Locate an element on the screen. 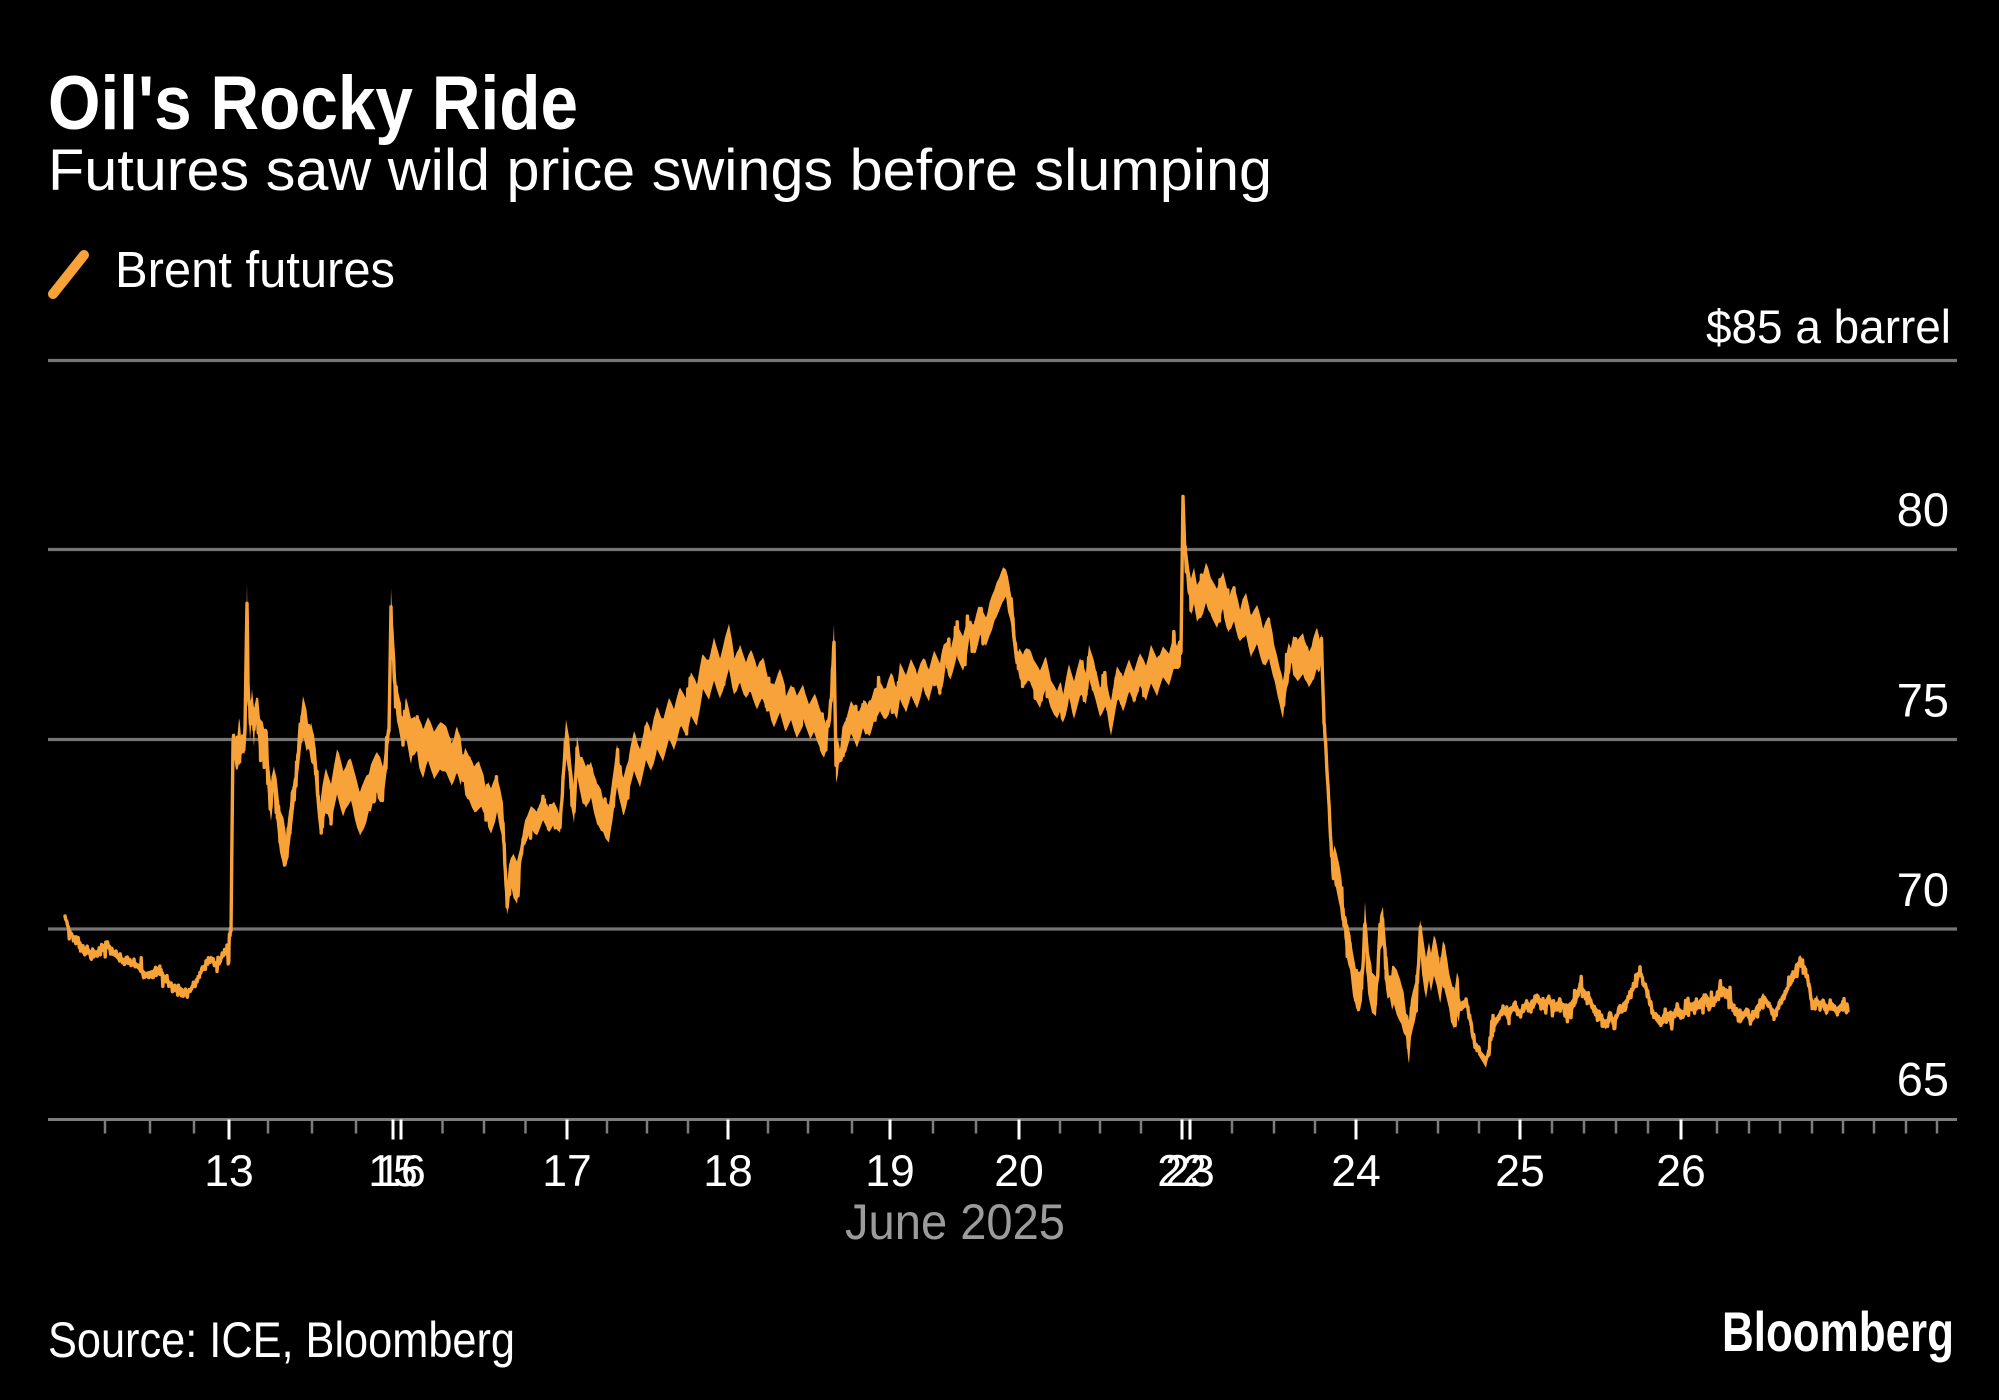  svg-text: 25 is located at coordinates (1520, 1171).